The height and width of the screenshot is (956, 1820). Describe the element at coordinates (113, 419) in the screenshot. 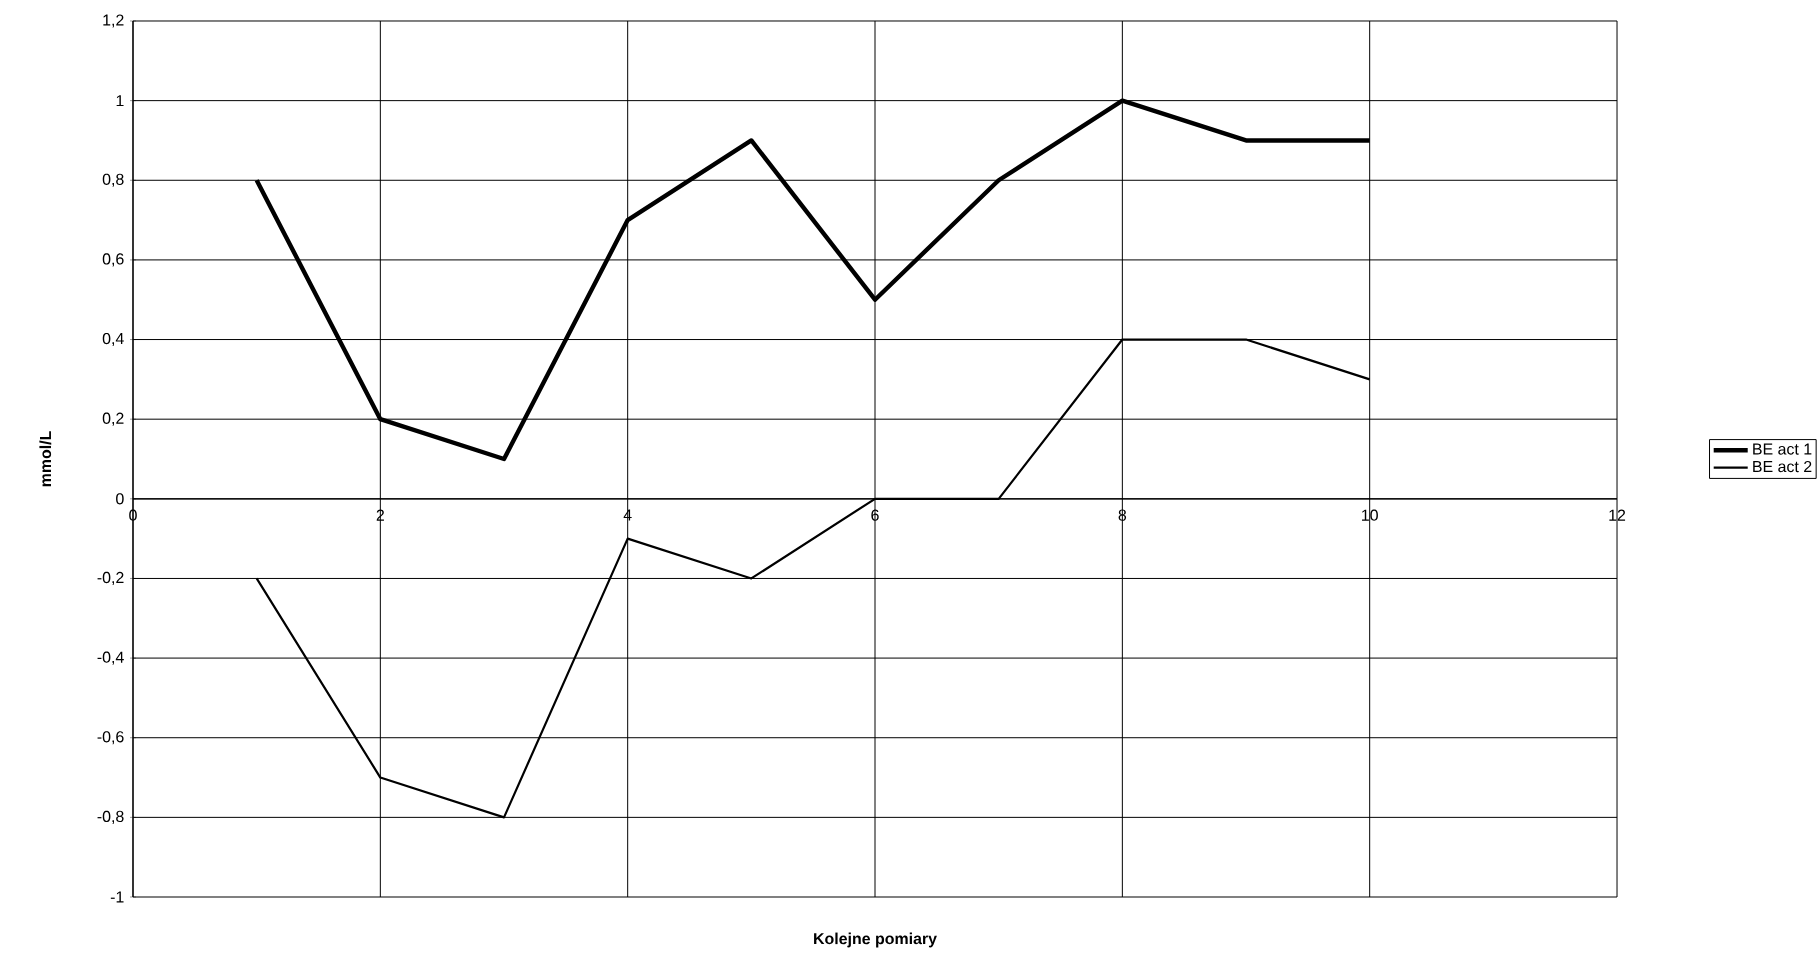

I see `y-tick-label: 0,2` at that location.